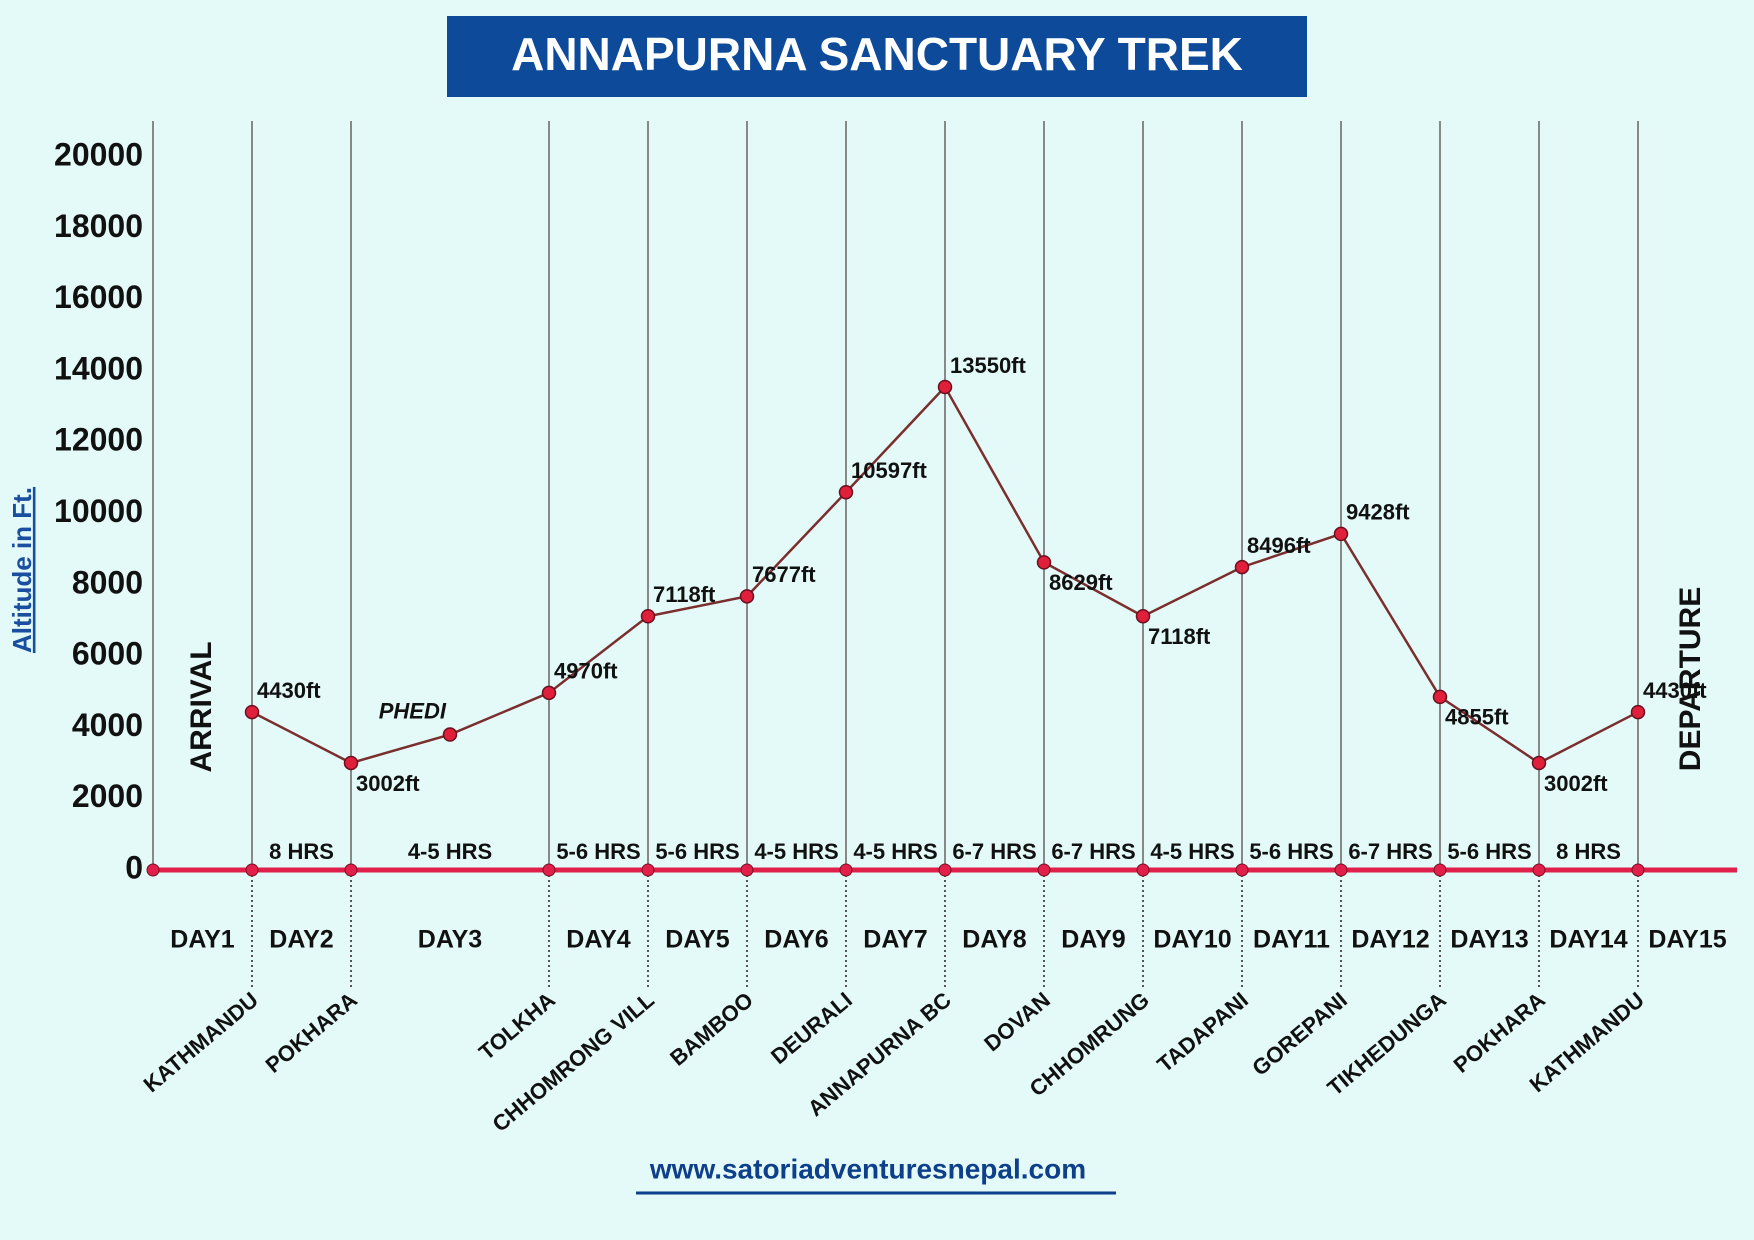 The width and height of the screenshot is (1754, 1240). Describe the element at coordinates (98, 226) in the screenshot. I see `y-tick-label: 18000` at that location.